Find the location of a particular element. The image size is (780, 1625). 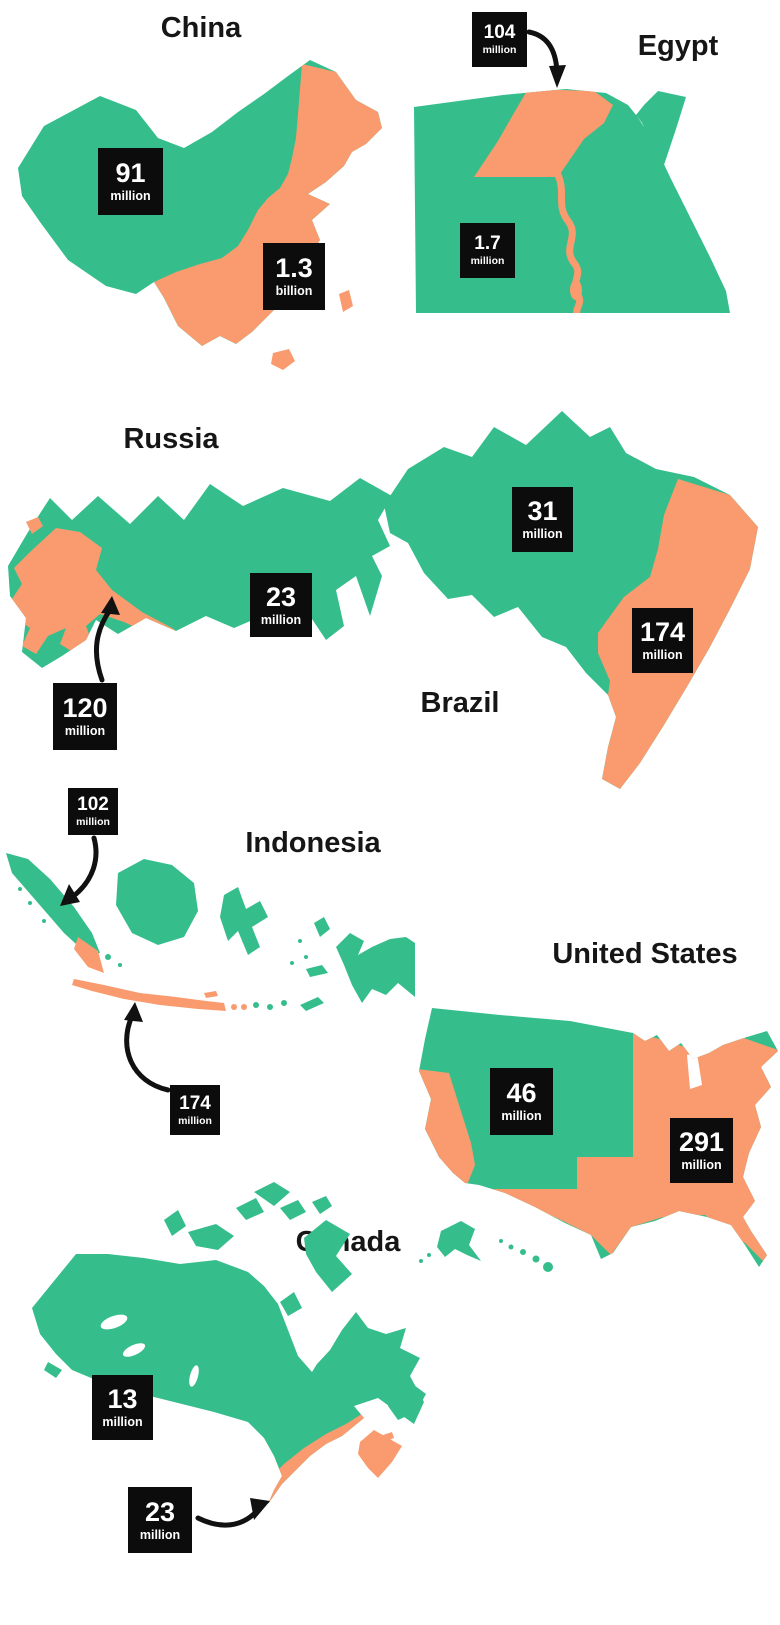

country-title-egypt: Egypt is located at coordinates (678, 46).